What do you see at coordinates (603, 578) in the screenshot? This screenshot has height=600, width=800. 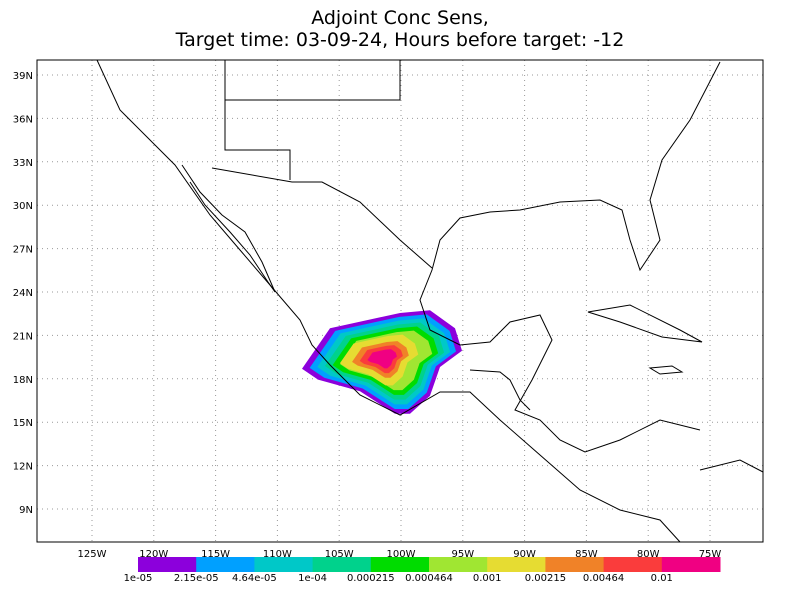 I see `colorbar-label: 0.00464` at bounding box center [603, 578].